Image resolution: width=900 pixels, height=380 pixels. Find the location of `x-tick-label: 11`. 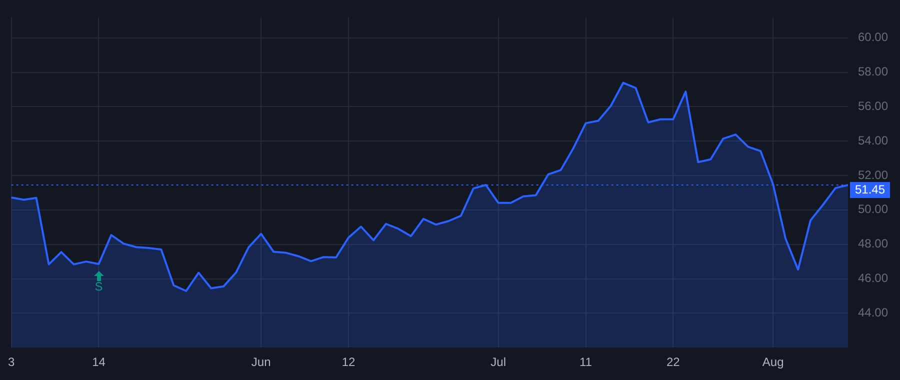

x-tick-label: 11 is located at coordinates (586, 362).